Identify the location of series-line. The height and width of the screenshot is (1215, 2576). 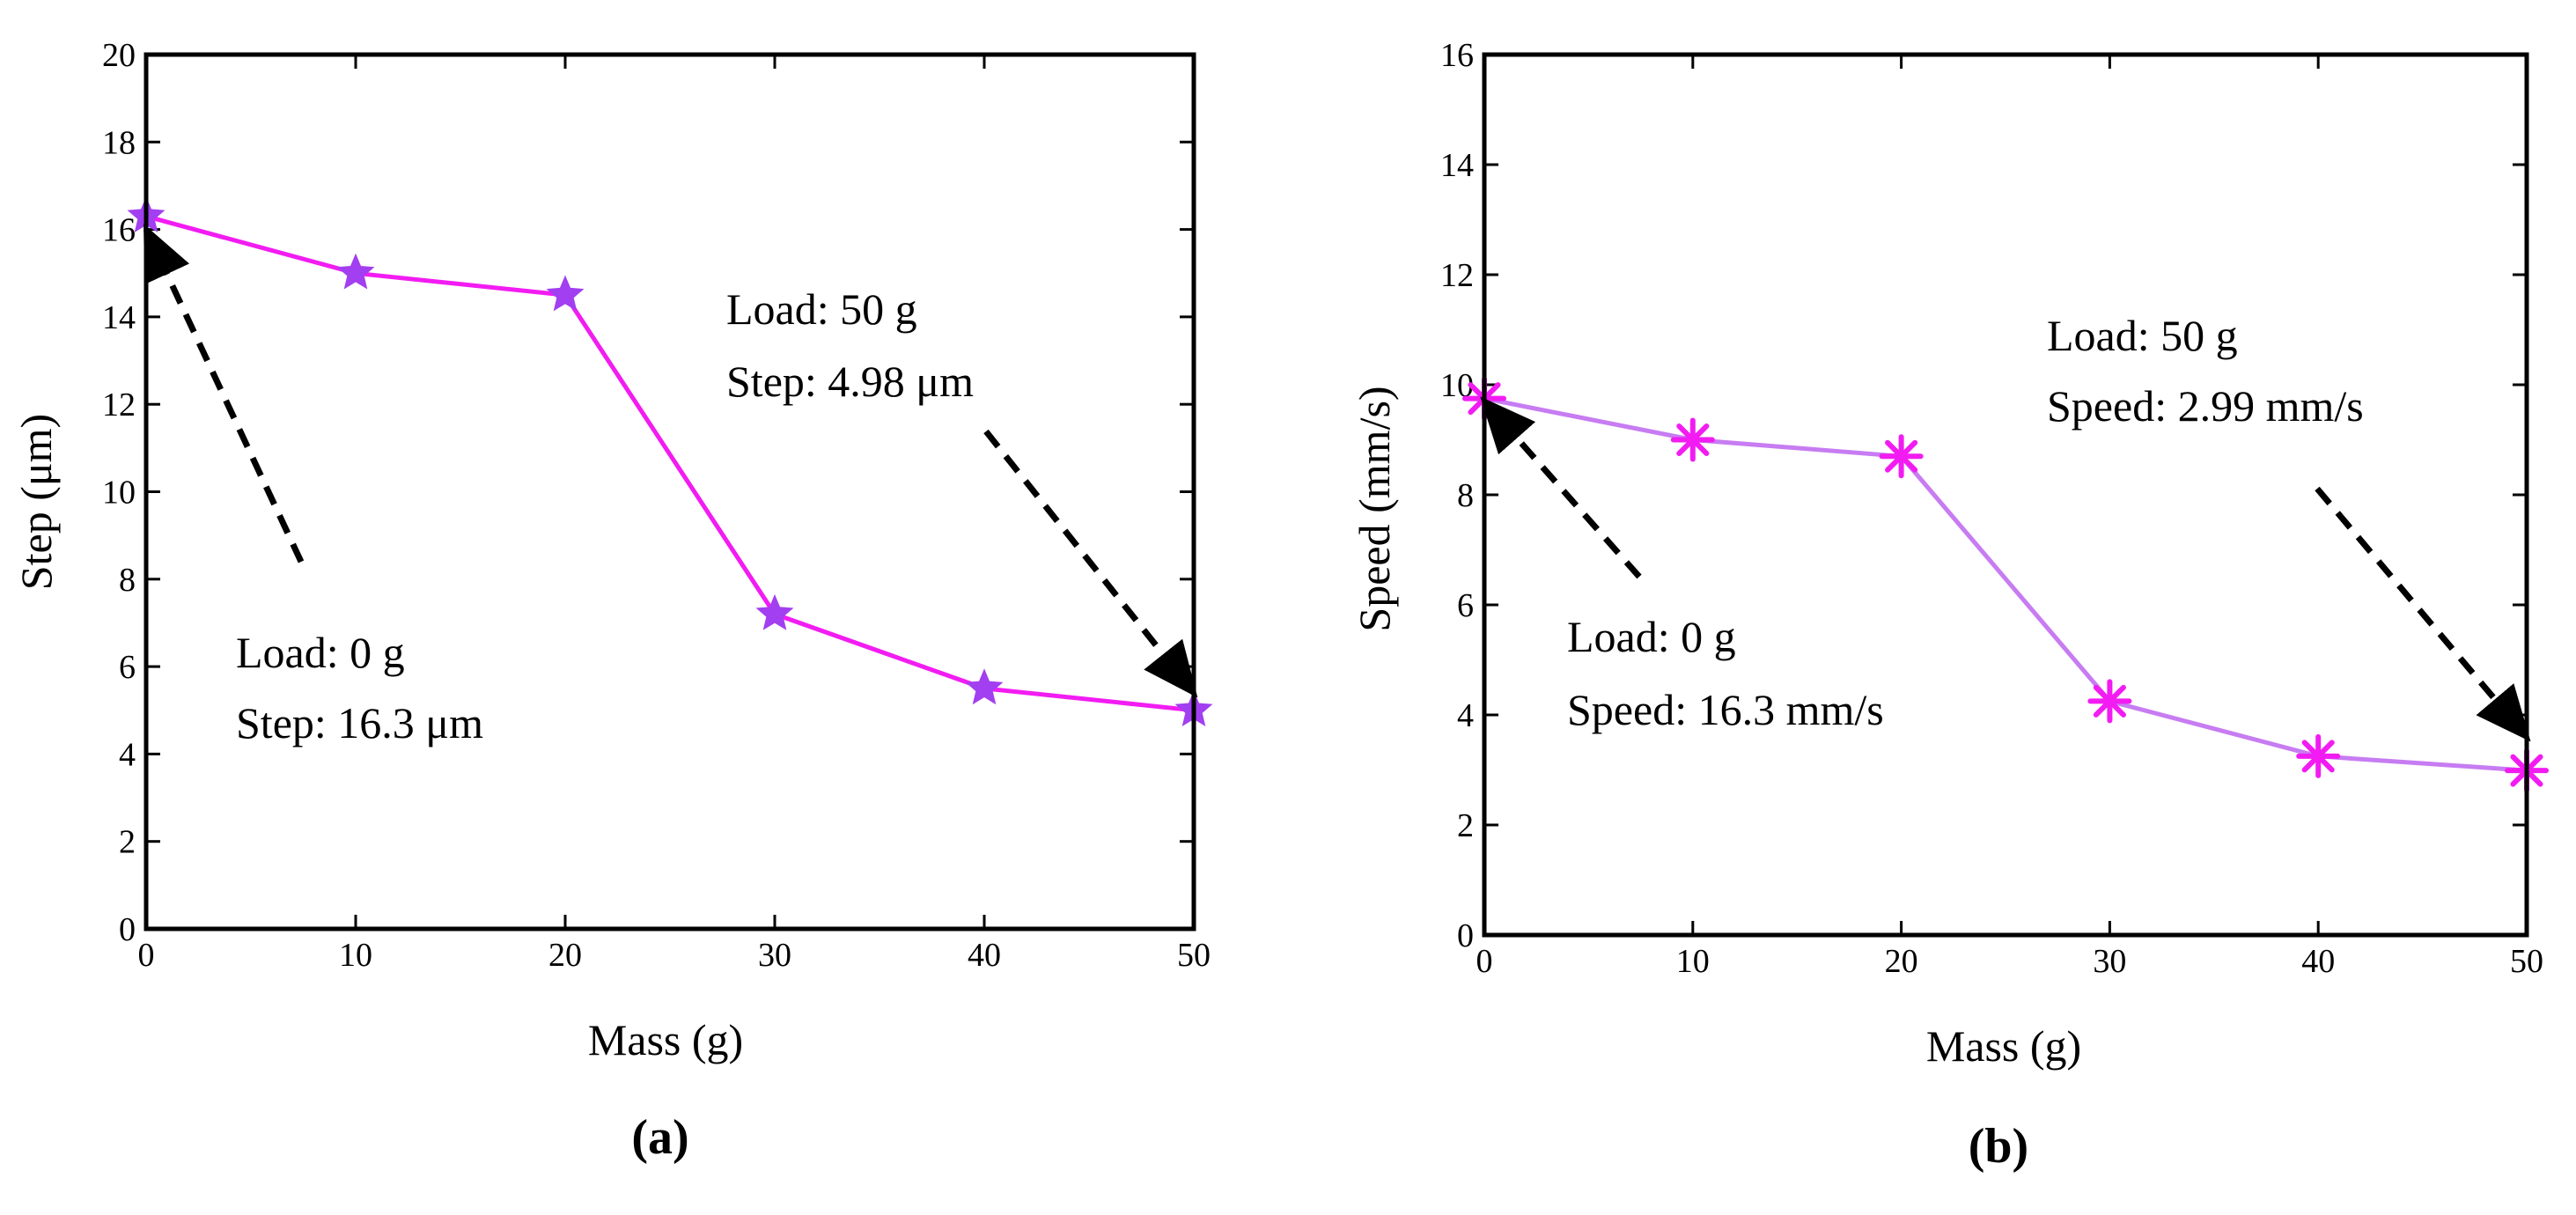
(2006, 584).